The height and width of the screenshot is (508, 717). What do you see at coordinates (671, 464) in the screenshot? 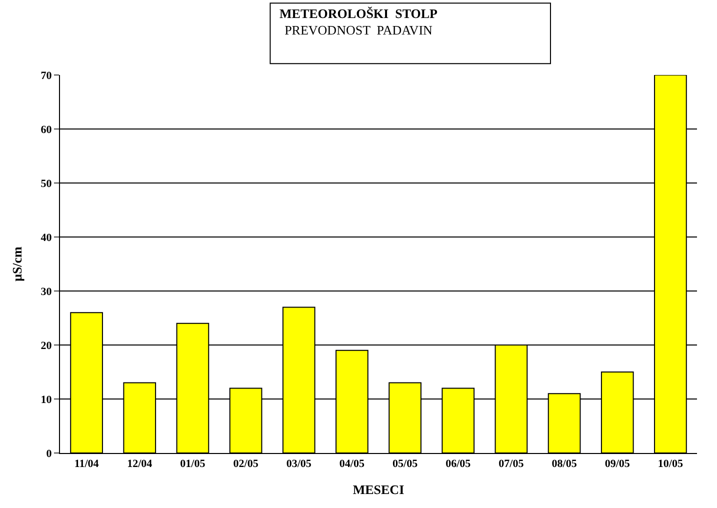
I see `x-tick-label: 10/05` at bounding box center [671, 464].